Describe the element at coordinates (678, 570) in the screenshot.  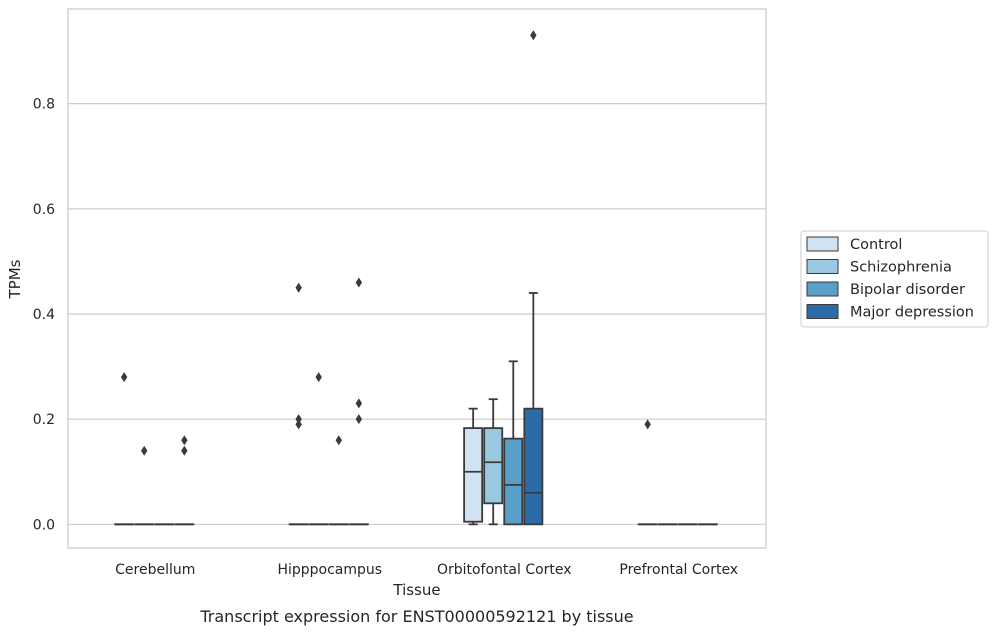
I see `x-tick-label: Prefrontal Cortex` at that location.